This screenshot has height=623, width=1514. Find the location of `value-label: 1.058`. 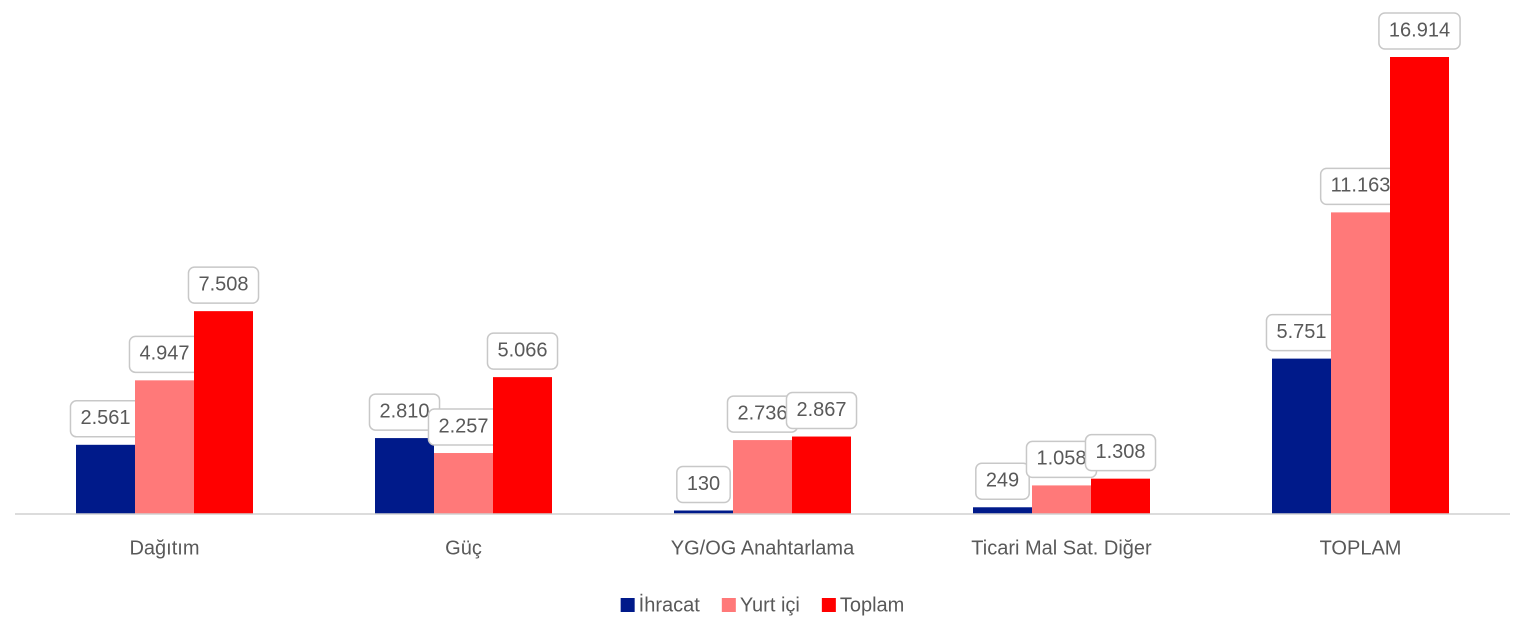

value-label: 1.058 is located at coordinates (1061, 459).